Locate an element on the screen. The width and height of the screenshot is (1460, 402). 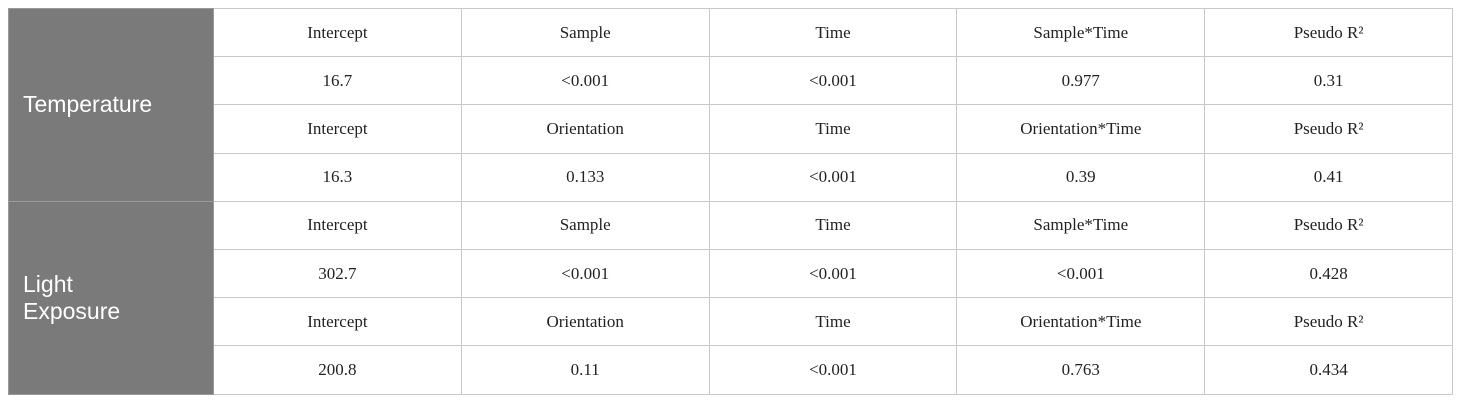
value-cell: 0.763 is located at coordinates (1081, 370).